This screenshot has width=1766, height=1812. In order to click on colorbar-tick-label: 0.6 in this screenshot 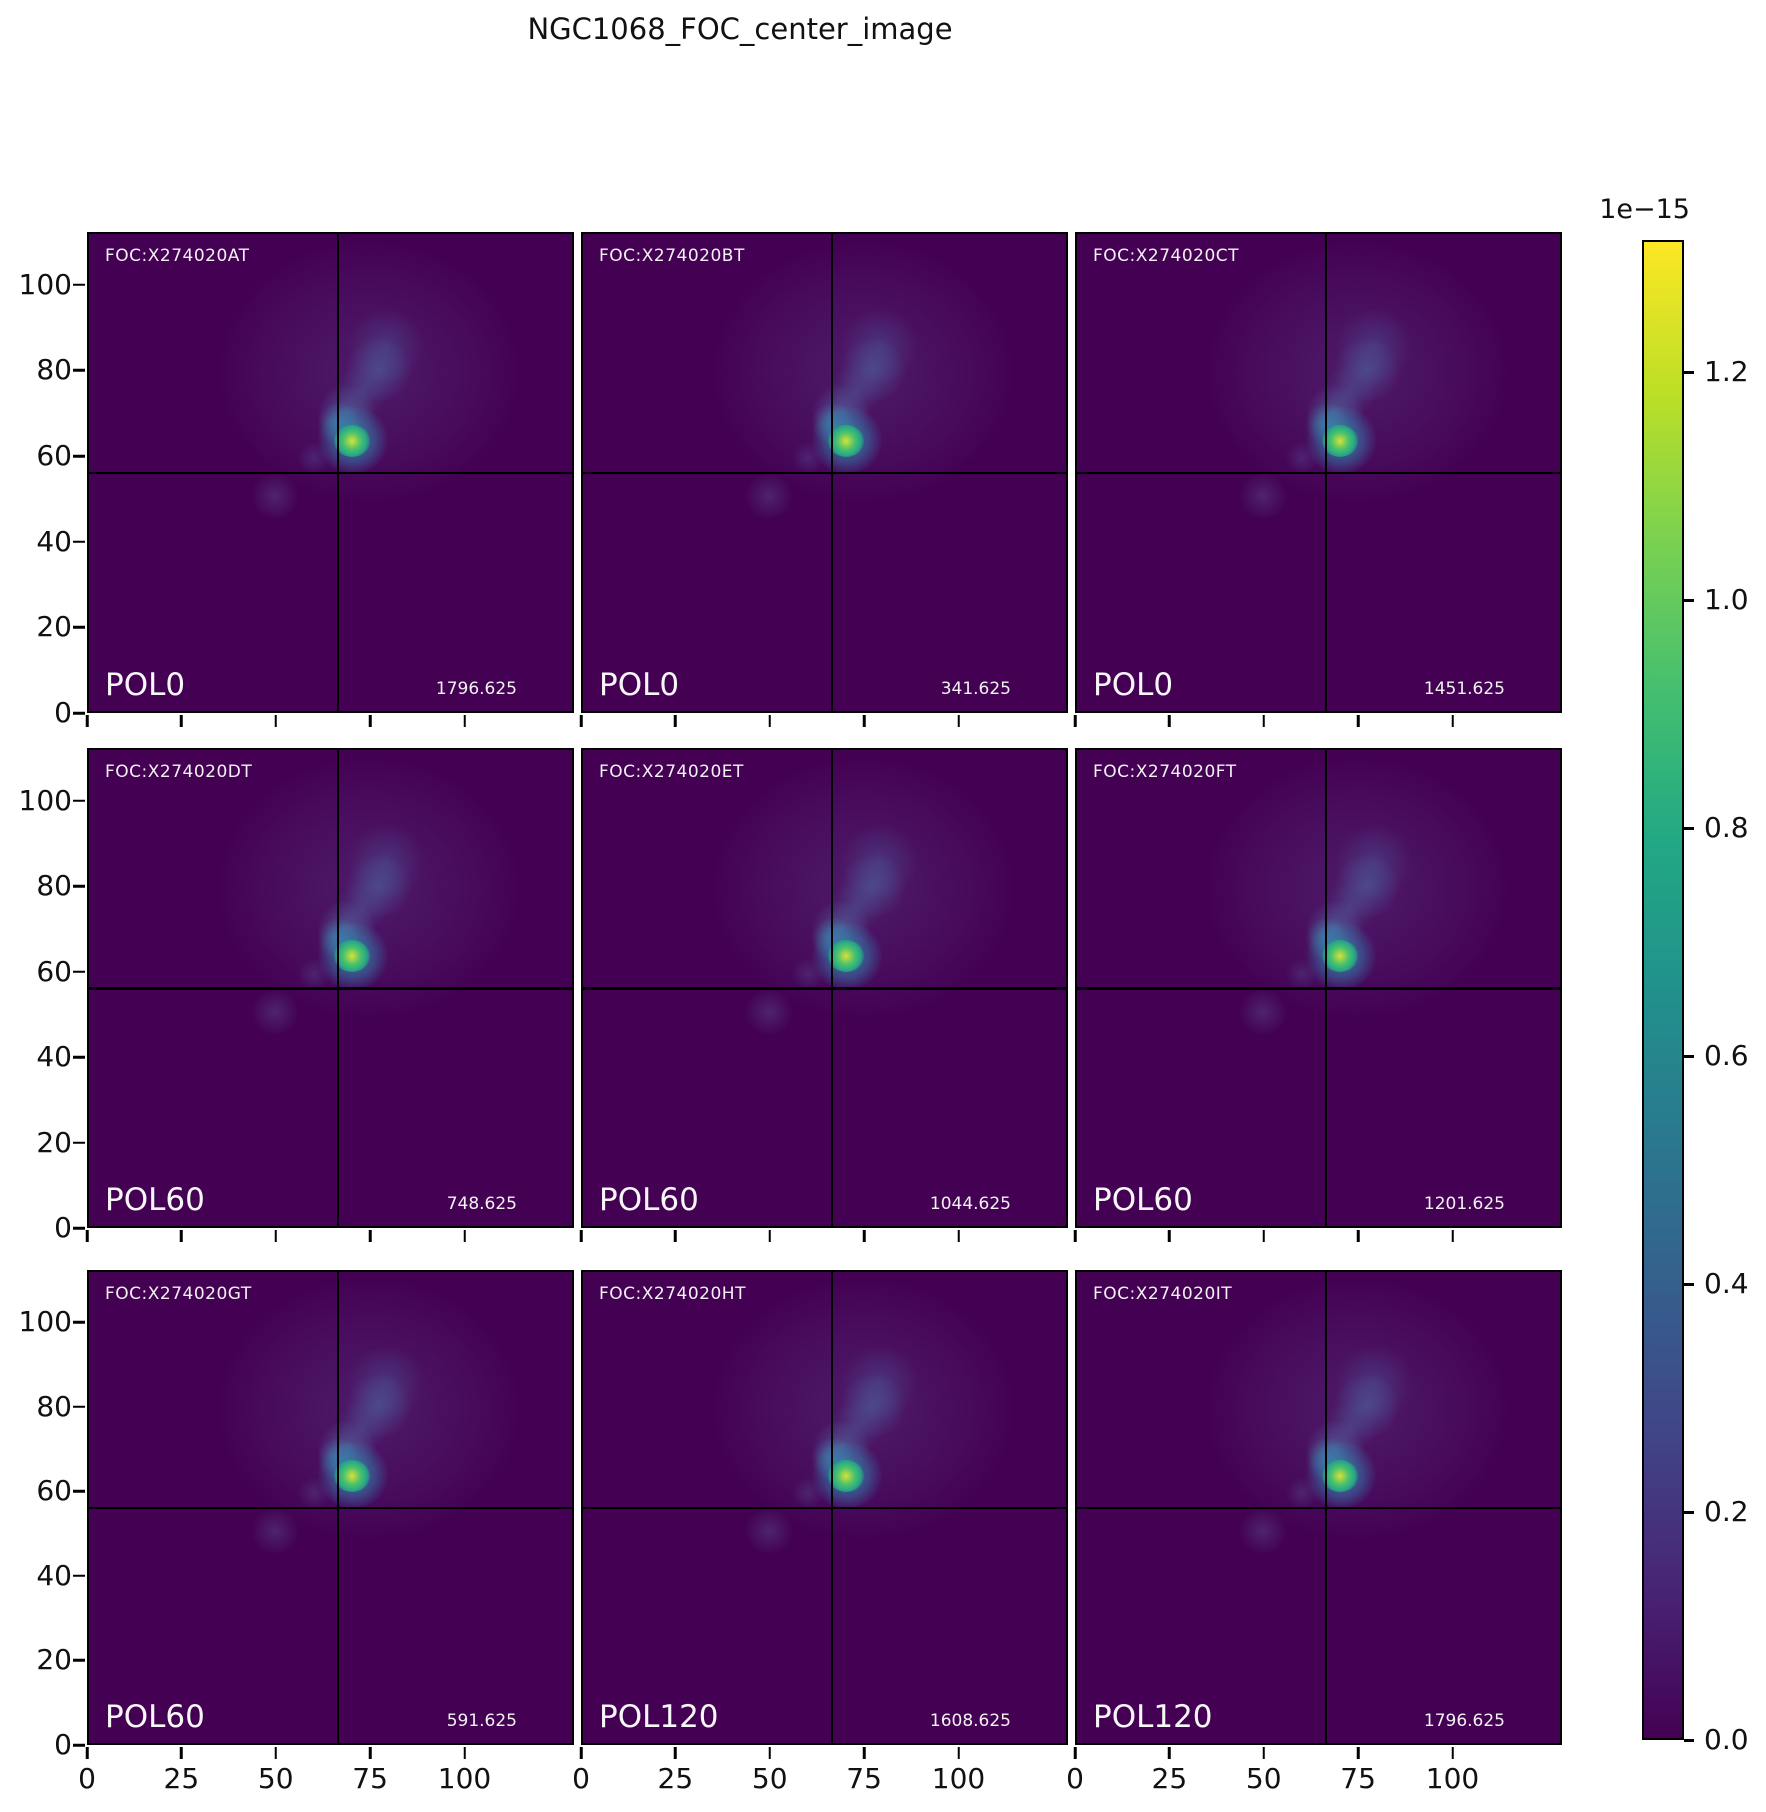, I will do `click(1726, 1055)`.